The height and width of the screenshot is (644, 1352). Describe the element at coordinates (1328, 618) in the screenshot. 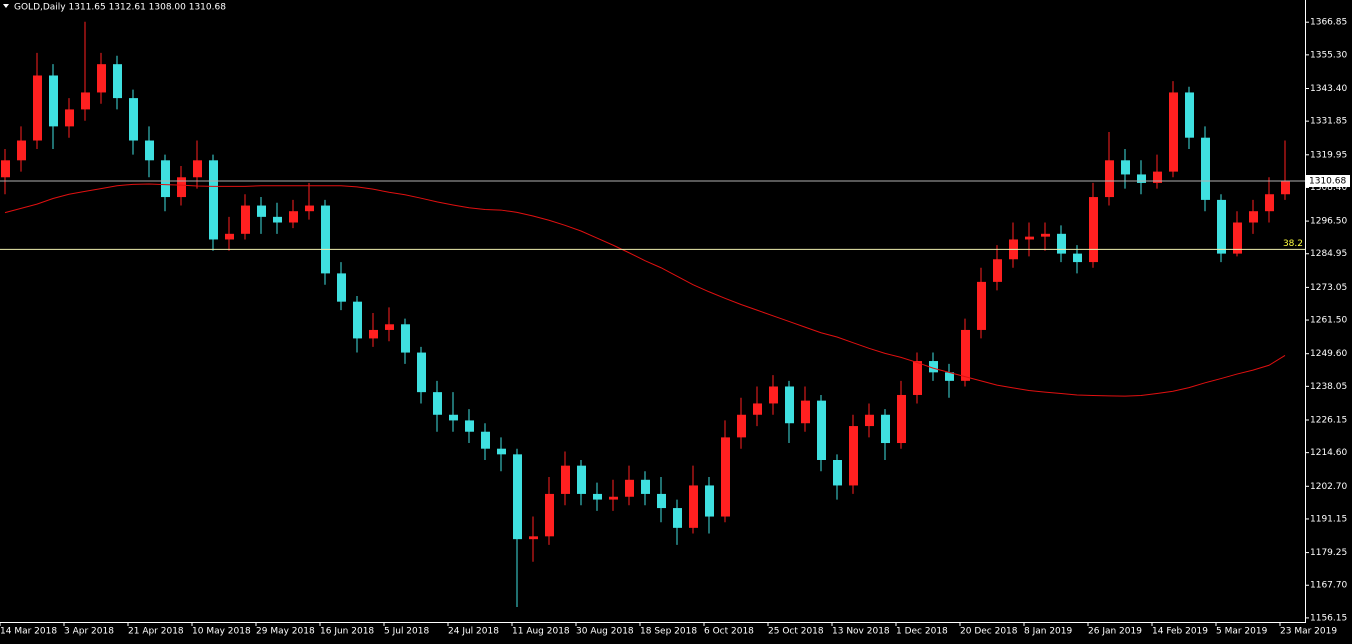

I see `y-tick-label: 1156.15` at that location.